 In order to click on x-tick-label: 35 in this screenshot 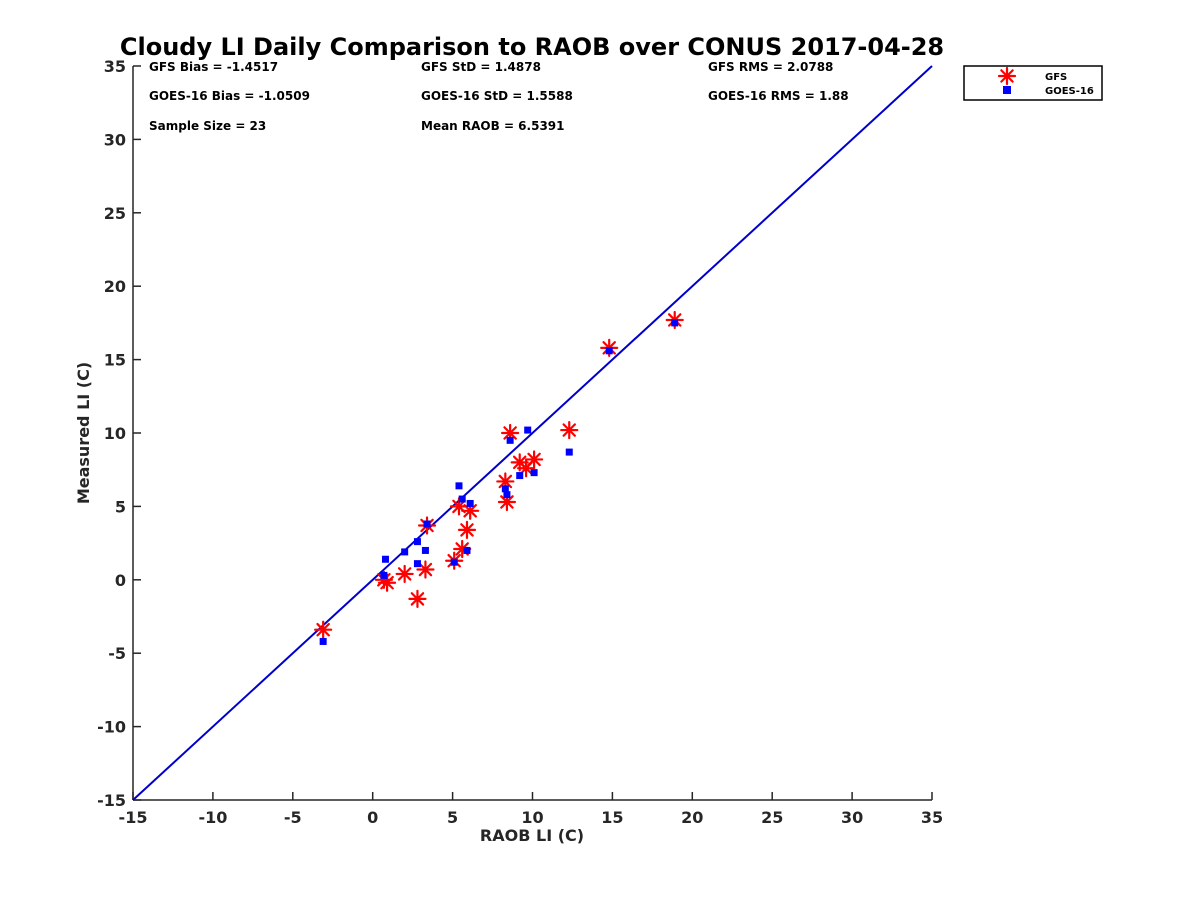, I will do `click(932, 817)`.